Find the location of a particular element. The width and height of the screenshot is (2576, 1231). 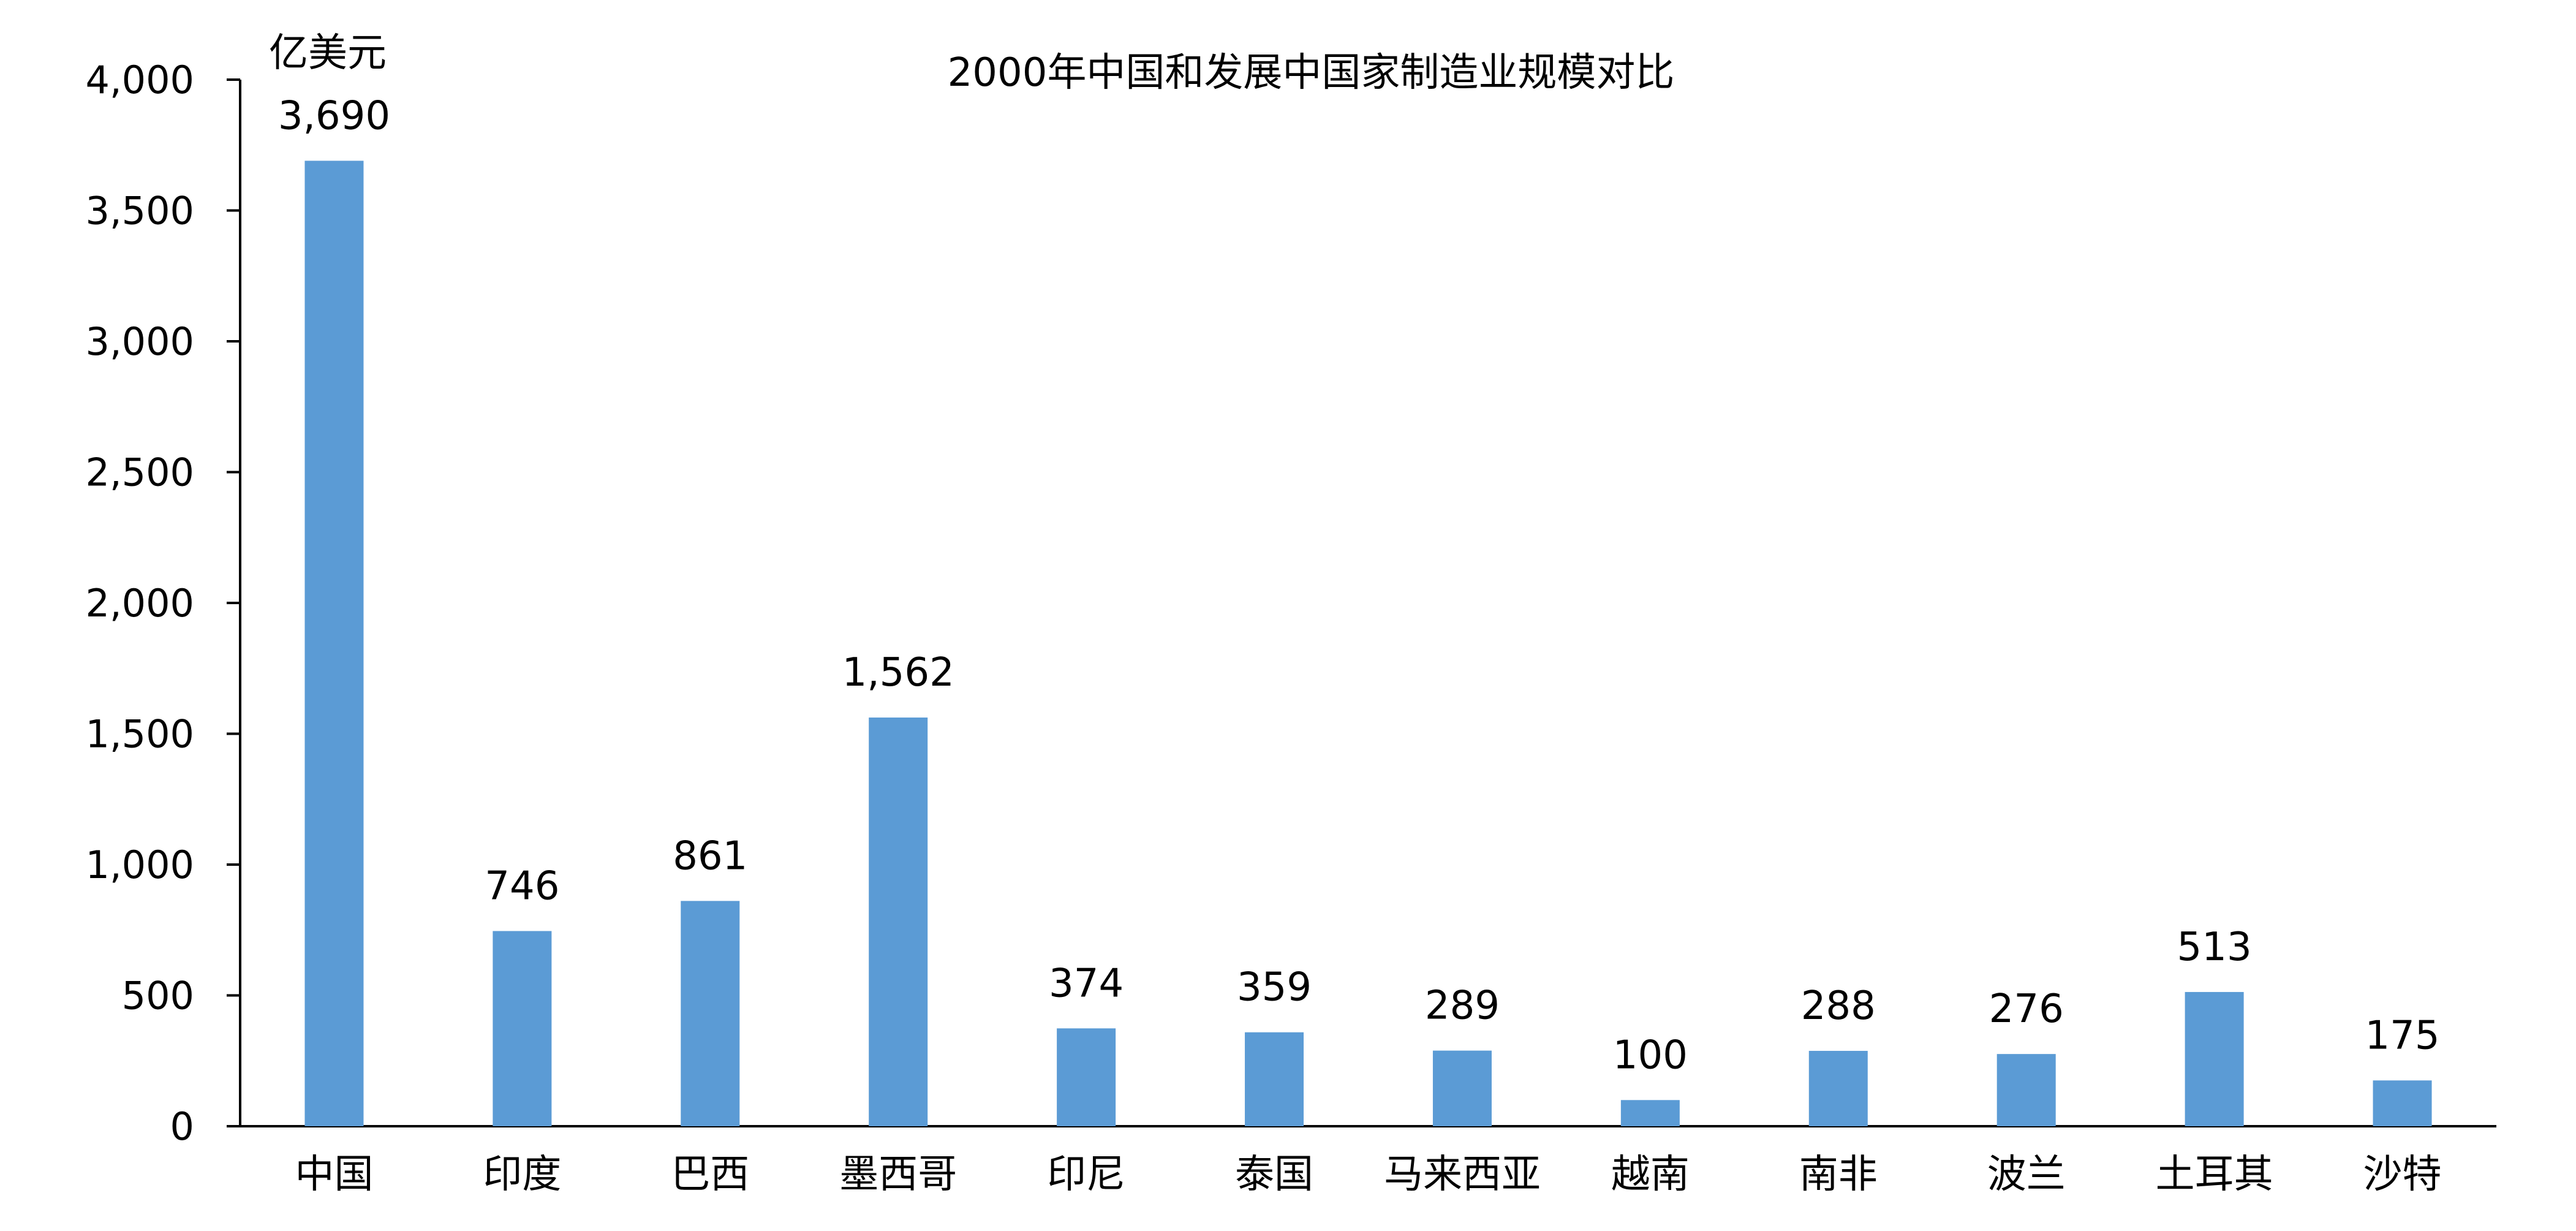

bar-value-label: 359 is located at coordinates (1274, 987).